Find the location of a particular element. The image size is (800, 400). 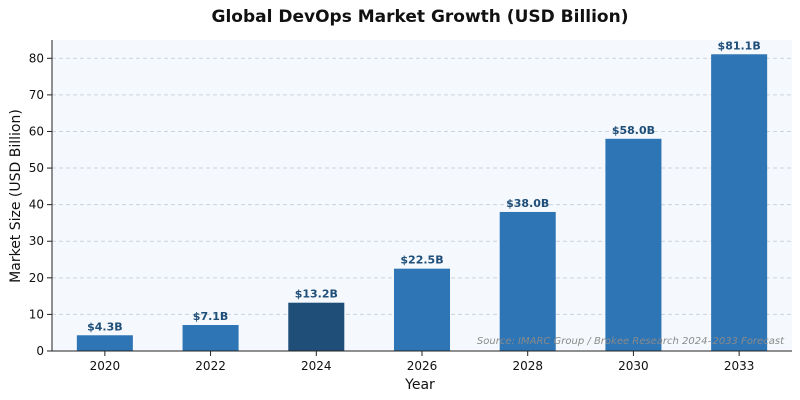

bar-2028 is located at coordinates (527, 281).